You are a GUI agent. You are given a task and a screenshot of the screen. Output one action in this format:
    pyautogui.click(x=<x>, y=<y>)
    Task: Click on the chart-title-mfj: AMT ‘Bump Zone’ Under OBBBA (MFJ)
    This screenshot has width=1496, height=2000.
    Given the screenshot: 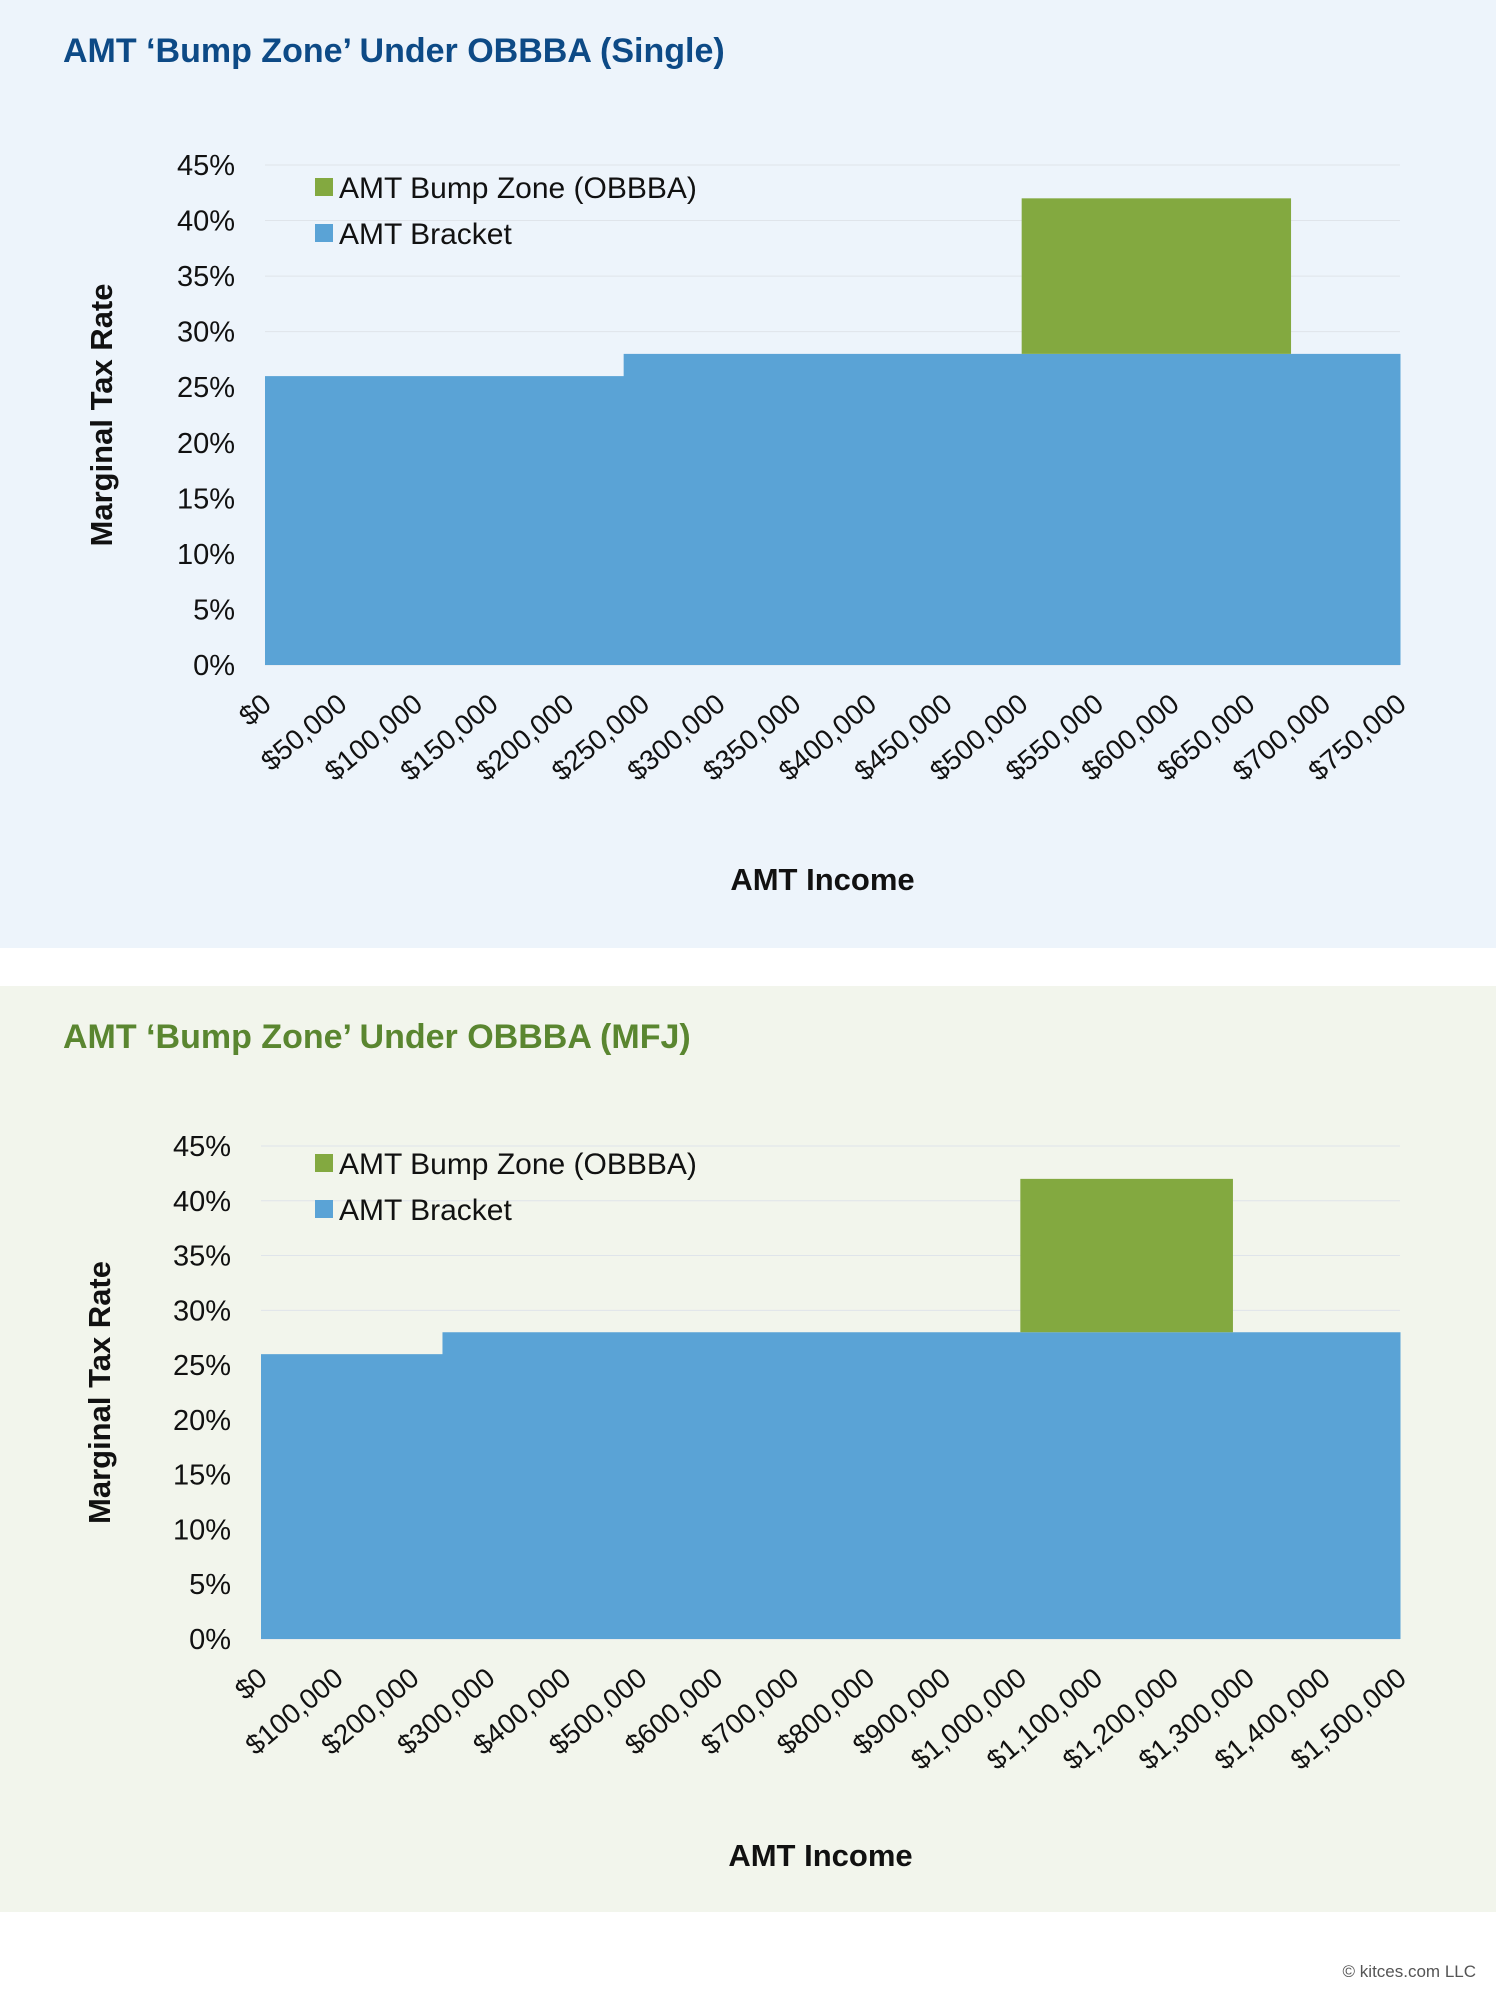 What is the action you would take?
    pyautogui.click(x=377, y=1037)
    